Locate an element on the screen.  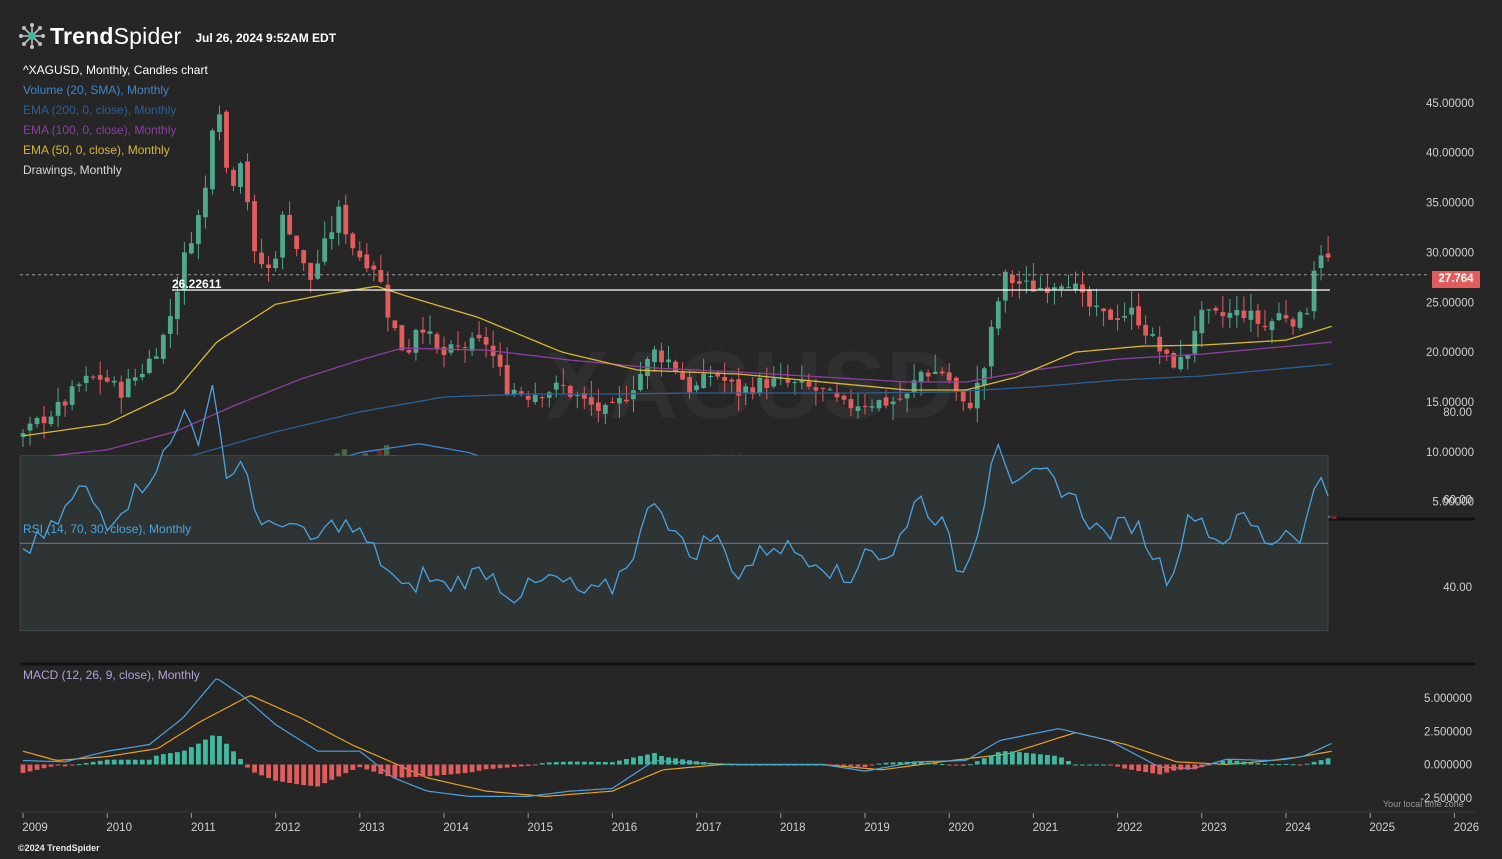
legend-item-ema100: EMA (100, 0, close), Monthly is located at coordinates (100, 130).